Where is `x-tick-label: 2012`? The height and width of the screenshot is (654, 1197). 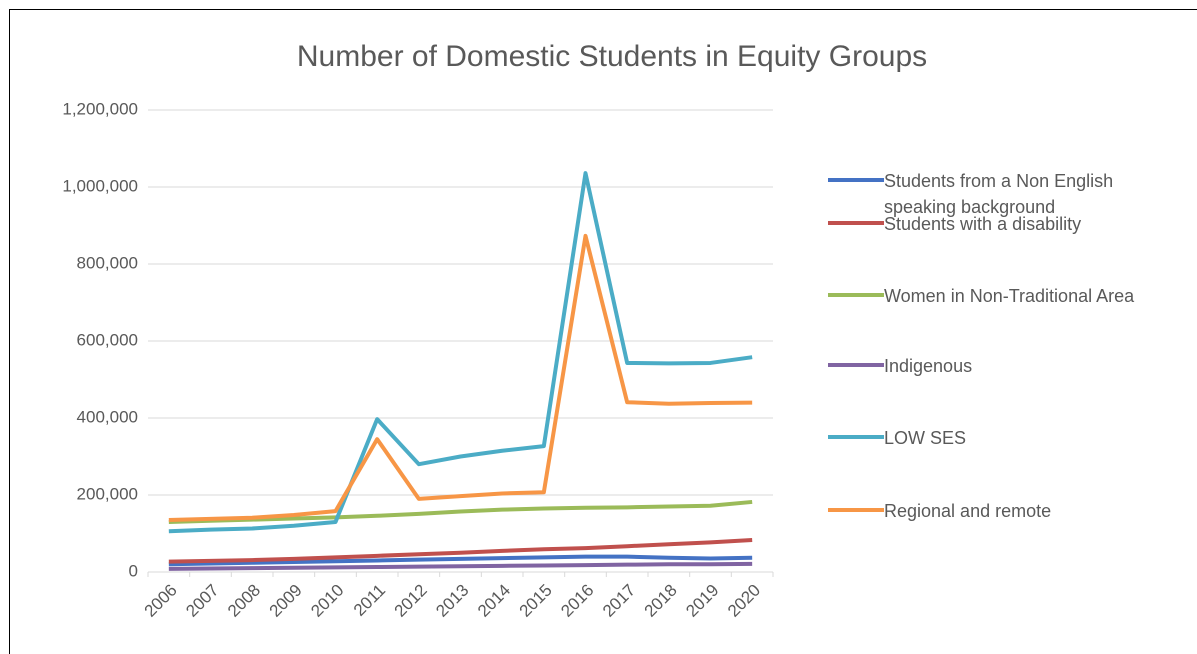 x-tick-label: 2012 is located at coordinates (411, 601).